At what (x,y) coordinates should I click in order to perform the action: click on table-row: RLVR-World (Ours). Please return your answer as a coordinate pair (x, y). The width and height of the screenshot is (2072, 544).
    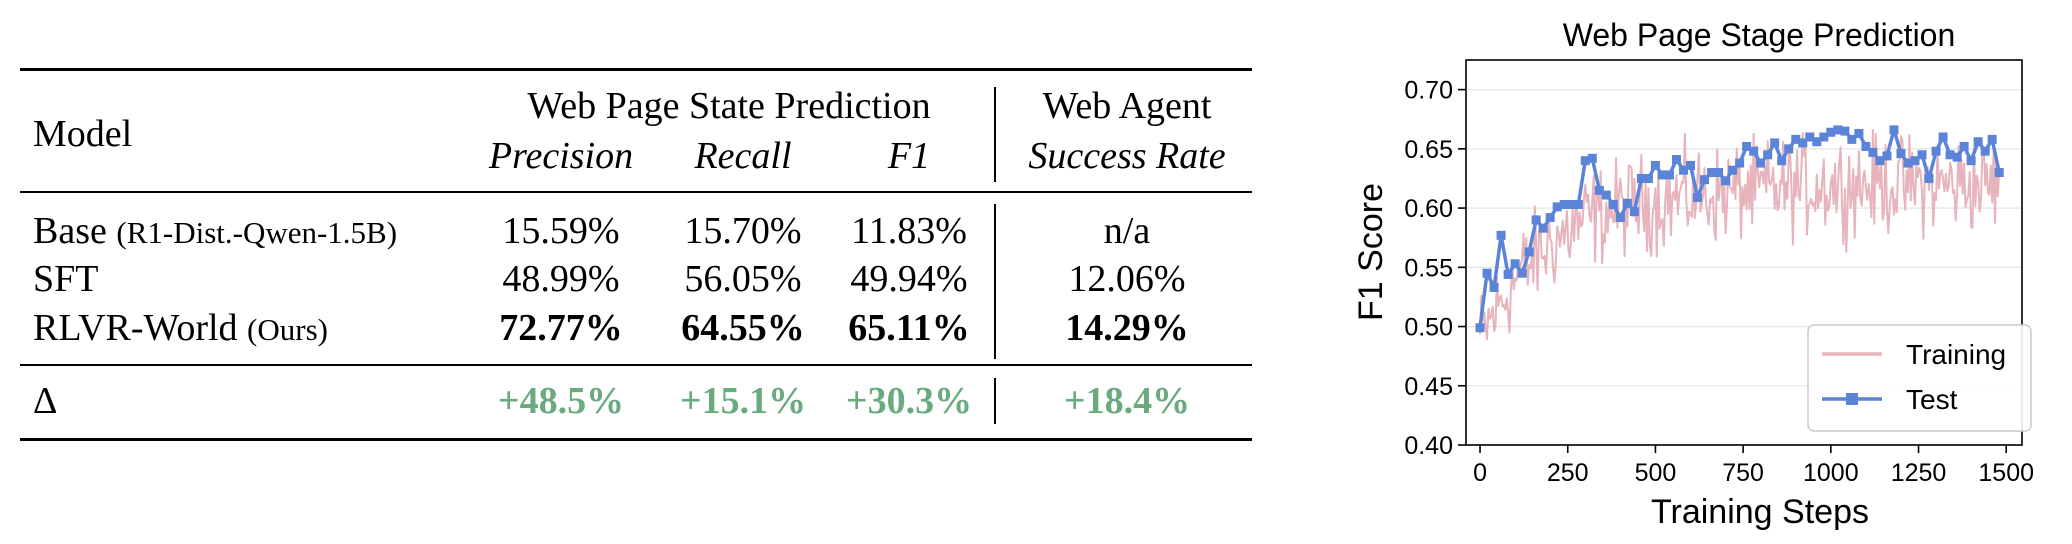
    Looking at the image, I should click on (180, 328).